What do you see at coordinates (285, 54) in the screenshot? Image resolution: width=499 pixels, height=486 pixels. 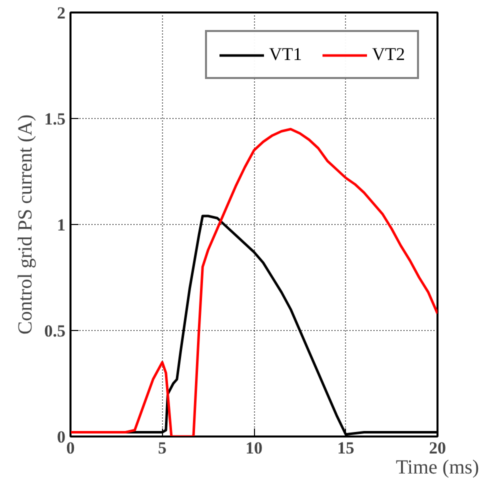 I see `legend-label: VT1` at bounding box center [285, 54].